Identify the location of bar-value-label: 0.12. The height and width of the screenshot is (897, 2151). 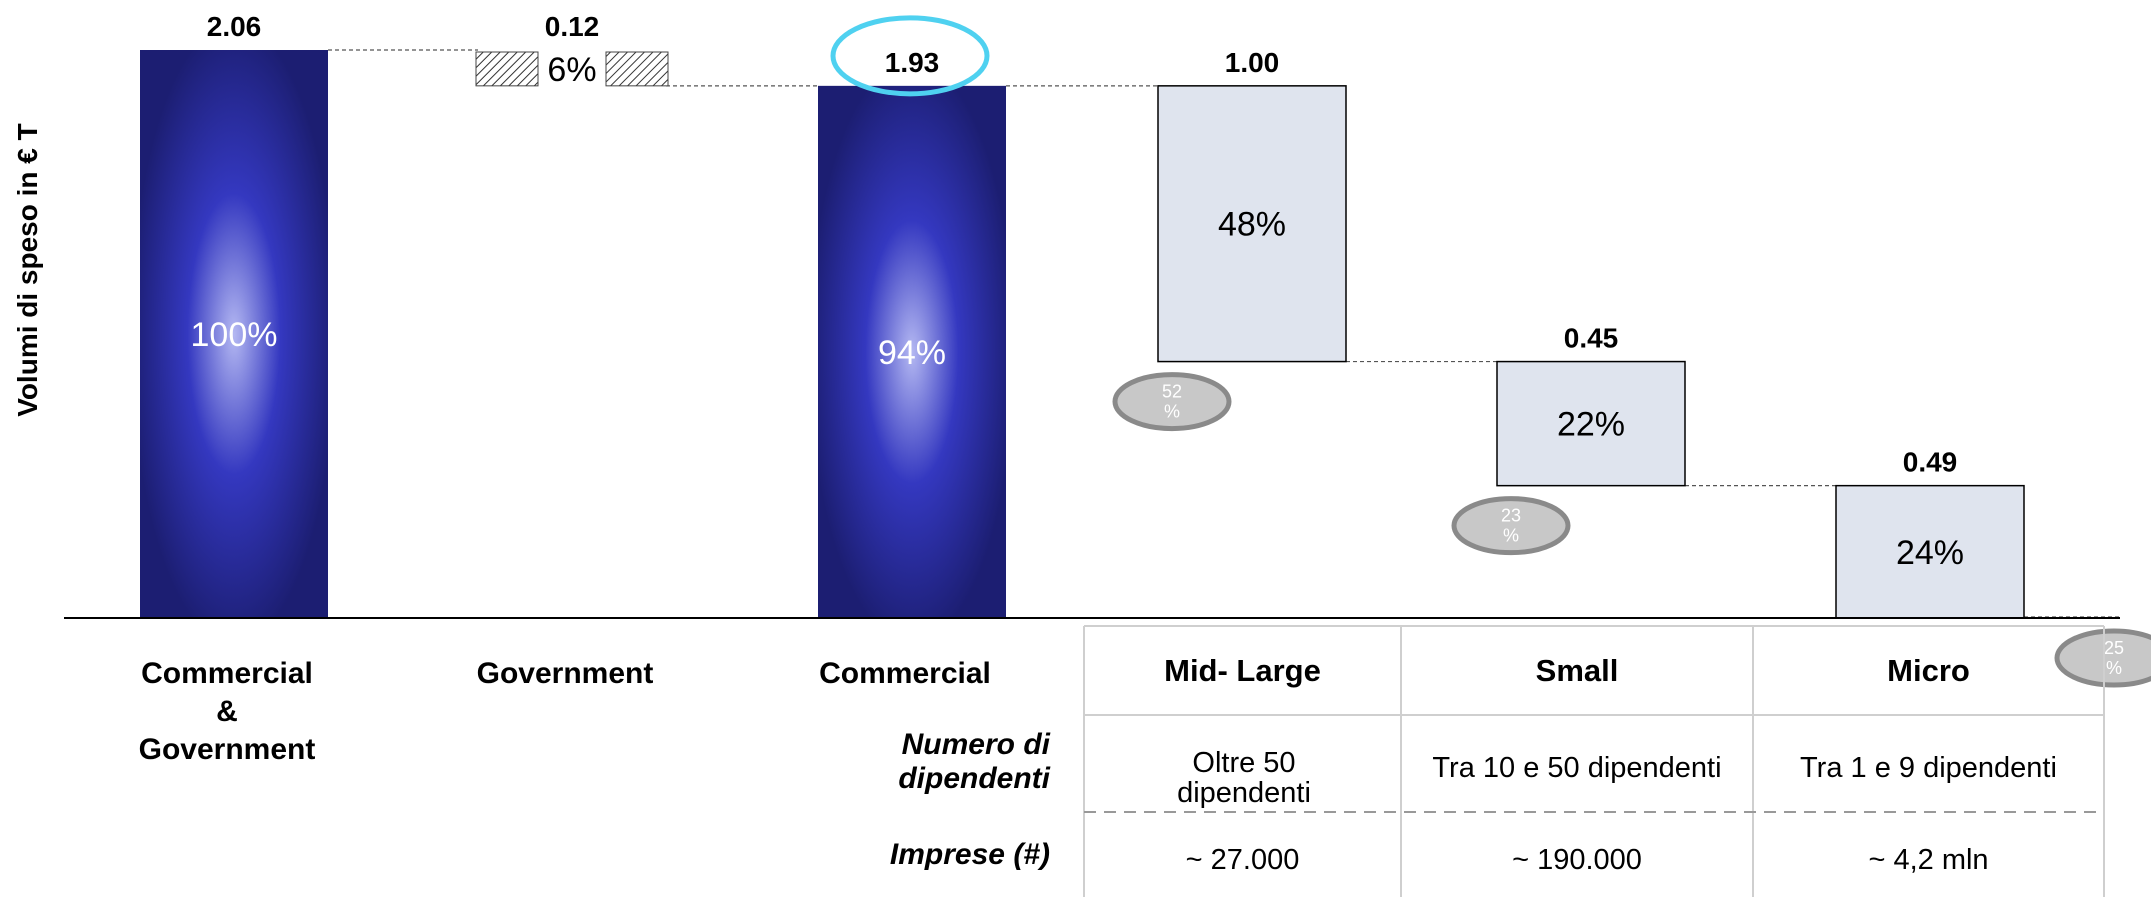
(572, 26).